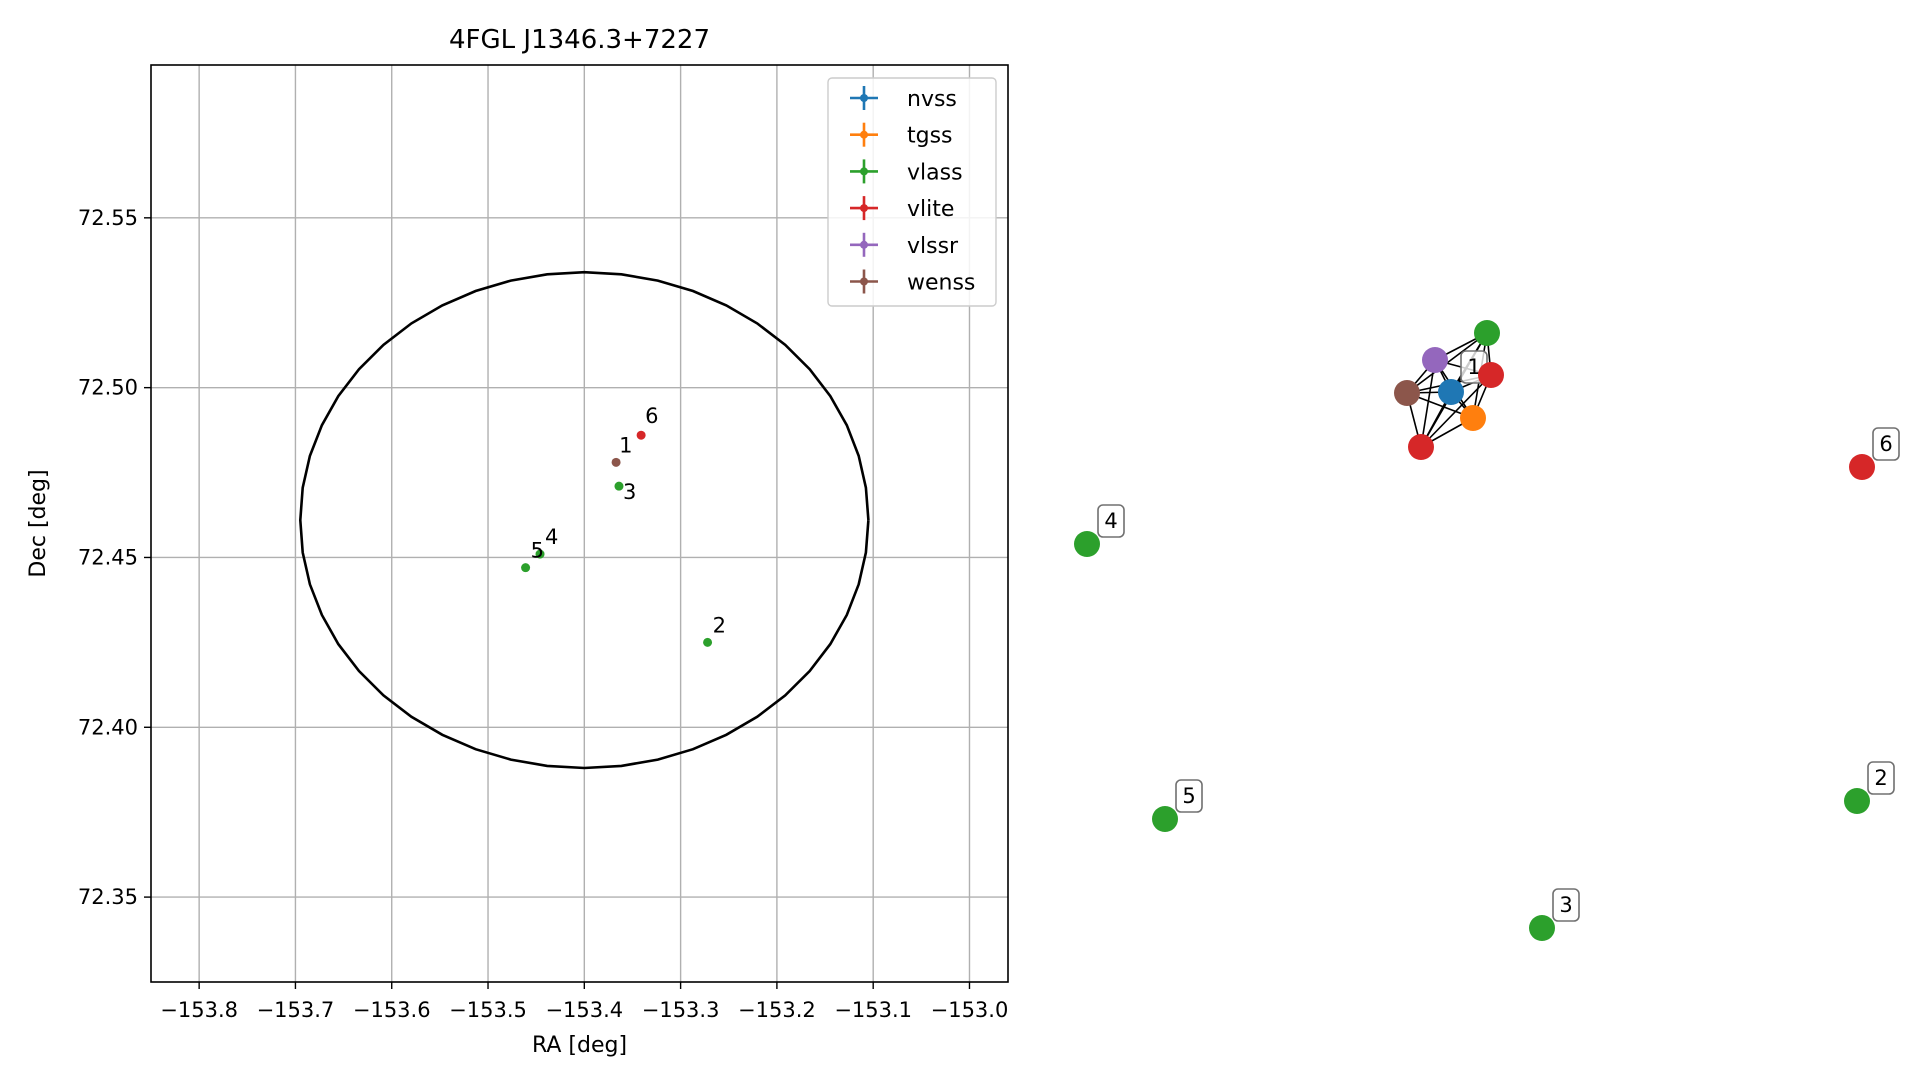 The height and width of the screenshot is (1080, 1919). Describe the element at coordinates (38, 523) in the screenshot. I see `y-axis-label: Dec [deg]` at that location.